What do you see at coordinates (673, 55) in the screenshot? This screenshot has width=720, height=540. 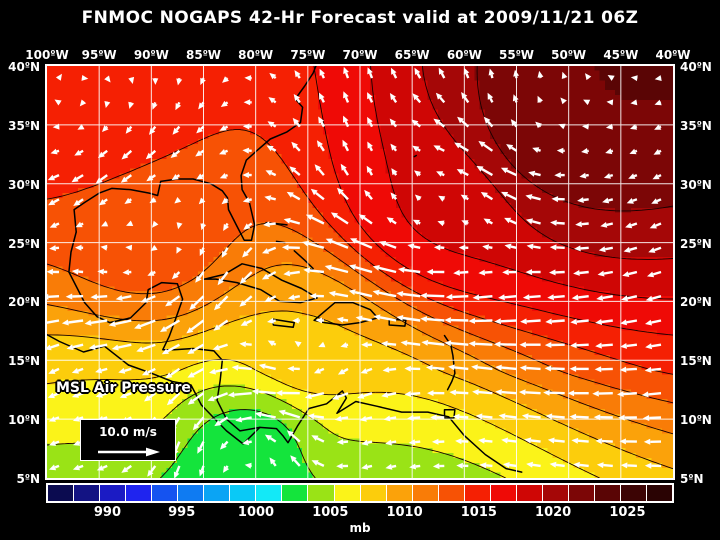 I see `lon-tick-label: 40ºW` at bounding box center [673, 55].